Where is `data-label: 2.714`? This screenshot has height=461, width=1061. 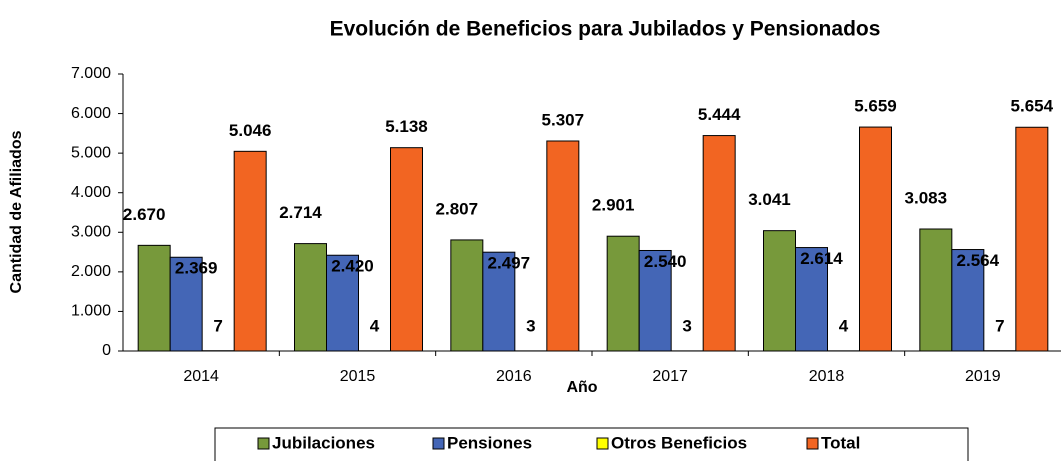 data-label: 2.714 is located at coordinates (300, 212).